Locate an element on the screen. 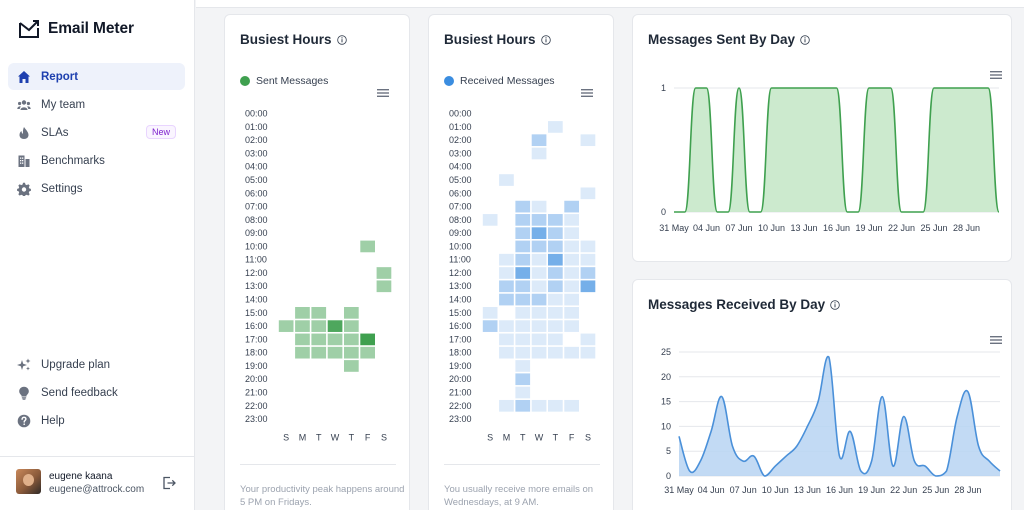  hour-label: 20:00 is located at coordinates (460, 379).